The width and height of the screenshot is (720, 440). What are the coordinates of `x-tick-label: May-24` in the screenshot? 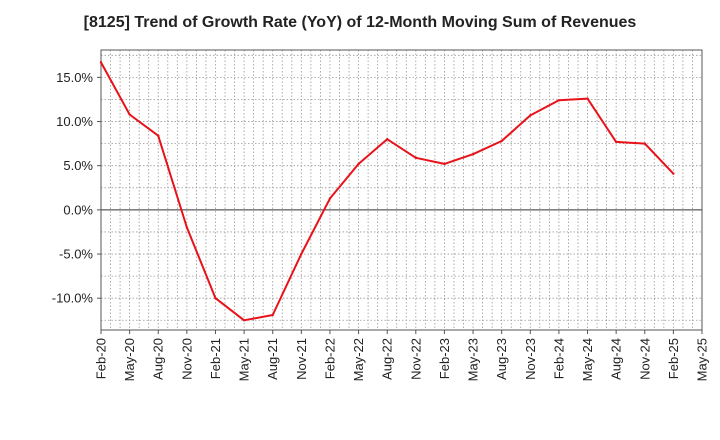 It's located at (587, 359).